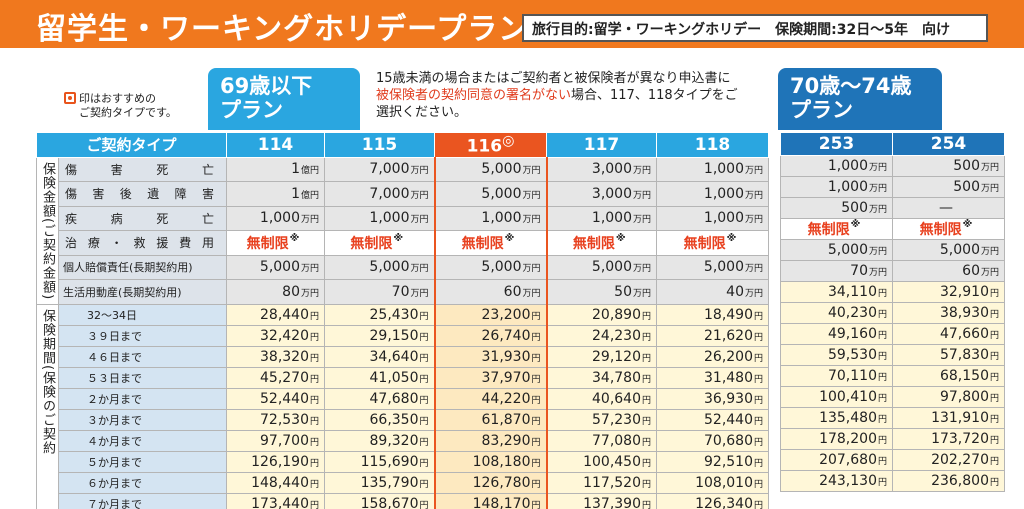 The image size is (1024, 509). Describe the element at coordinates (602, 461) in the screenshot. I see `premium-cell: 100,450円` at that location.